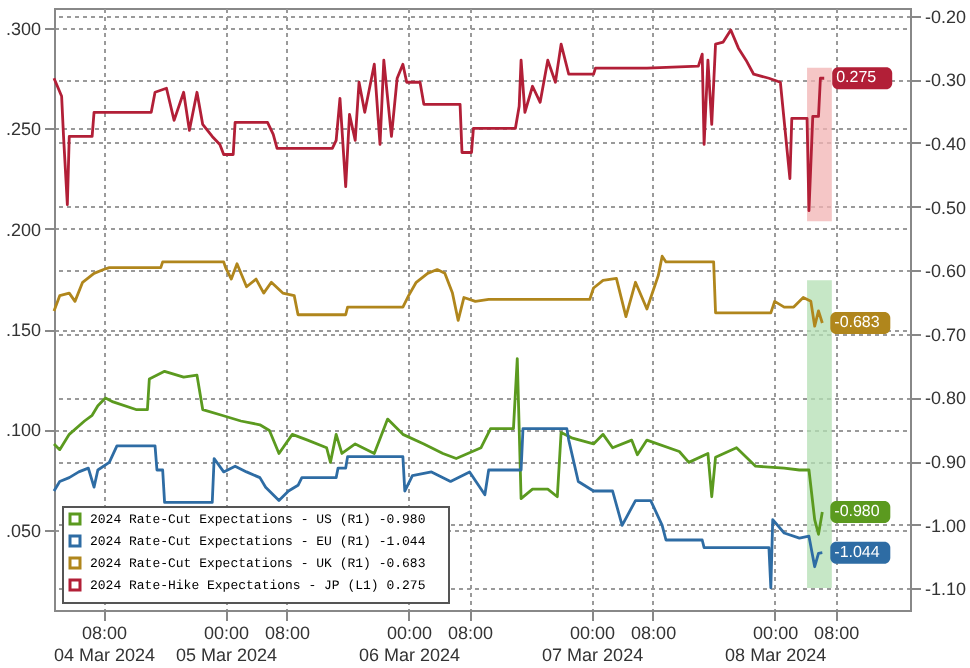 The height and width of the screenshot is (668, 970). I want to click on y2-tick-label: -0.90, so click(946, 462).